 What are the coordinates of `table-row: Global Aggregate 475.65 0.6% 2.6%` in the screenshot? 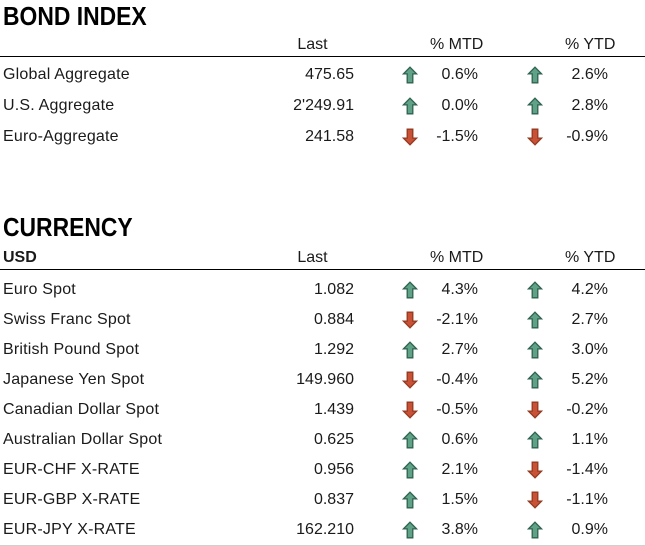 It's located at (305, 74).